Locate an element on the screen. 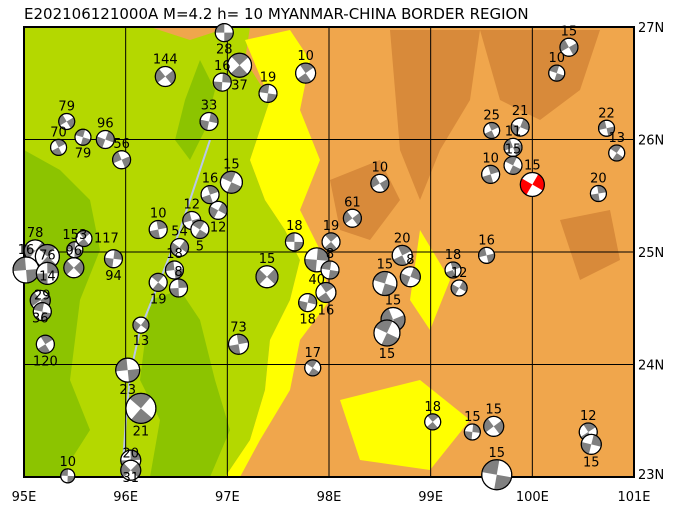 Image resolution: width=676 pixels, height=505 pixels. depth-label: 117 is located at coordinates (106, 239).